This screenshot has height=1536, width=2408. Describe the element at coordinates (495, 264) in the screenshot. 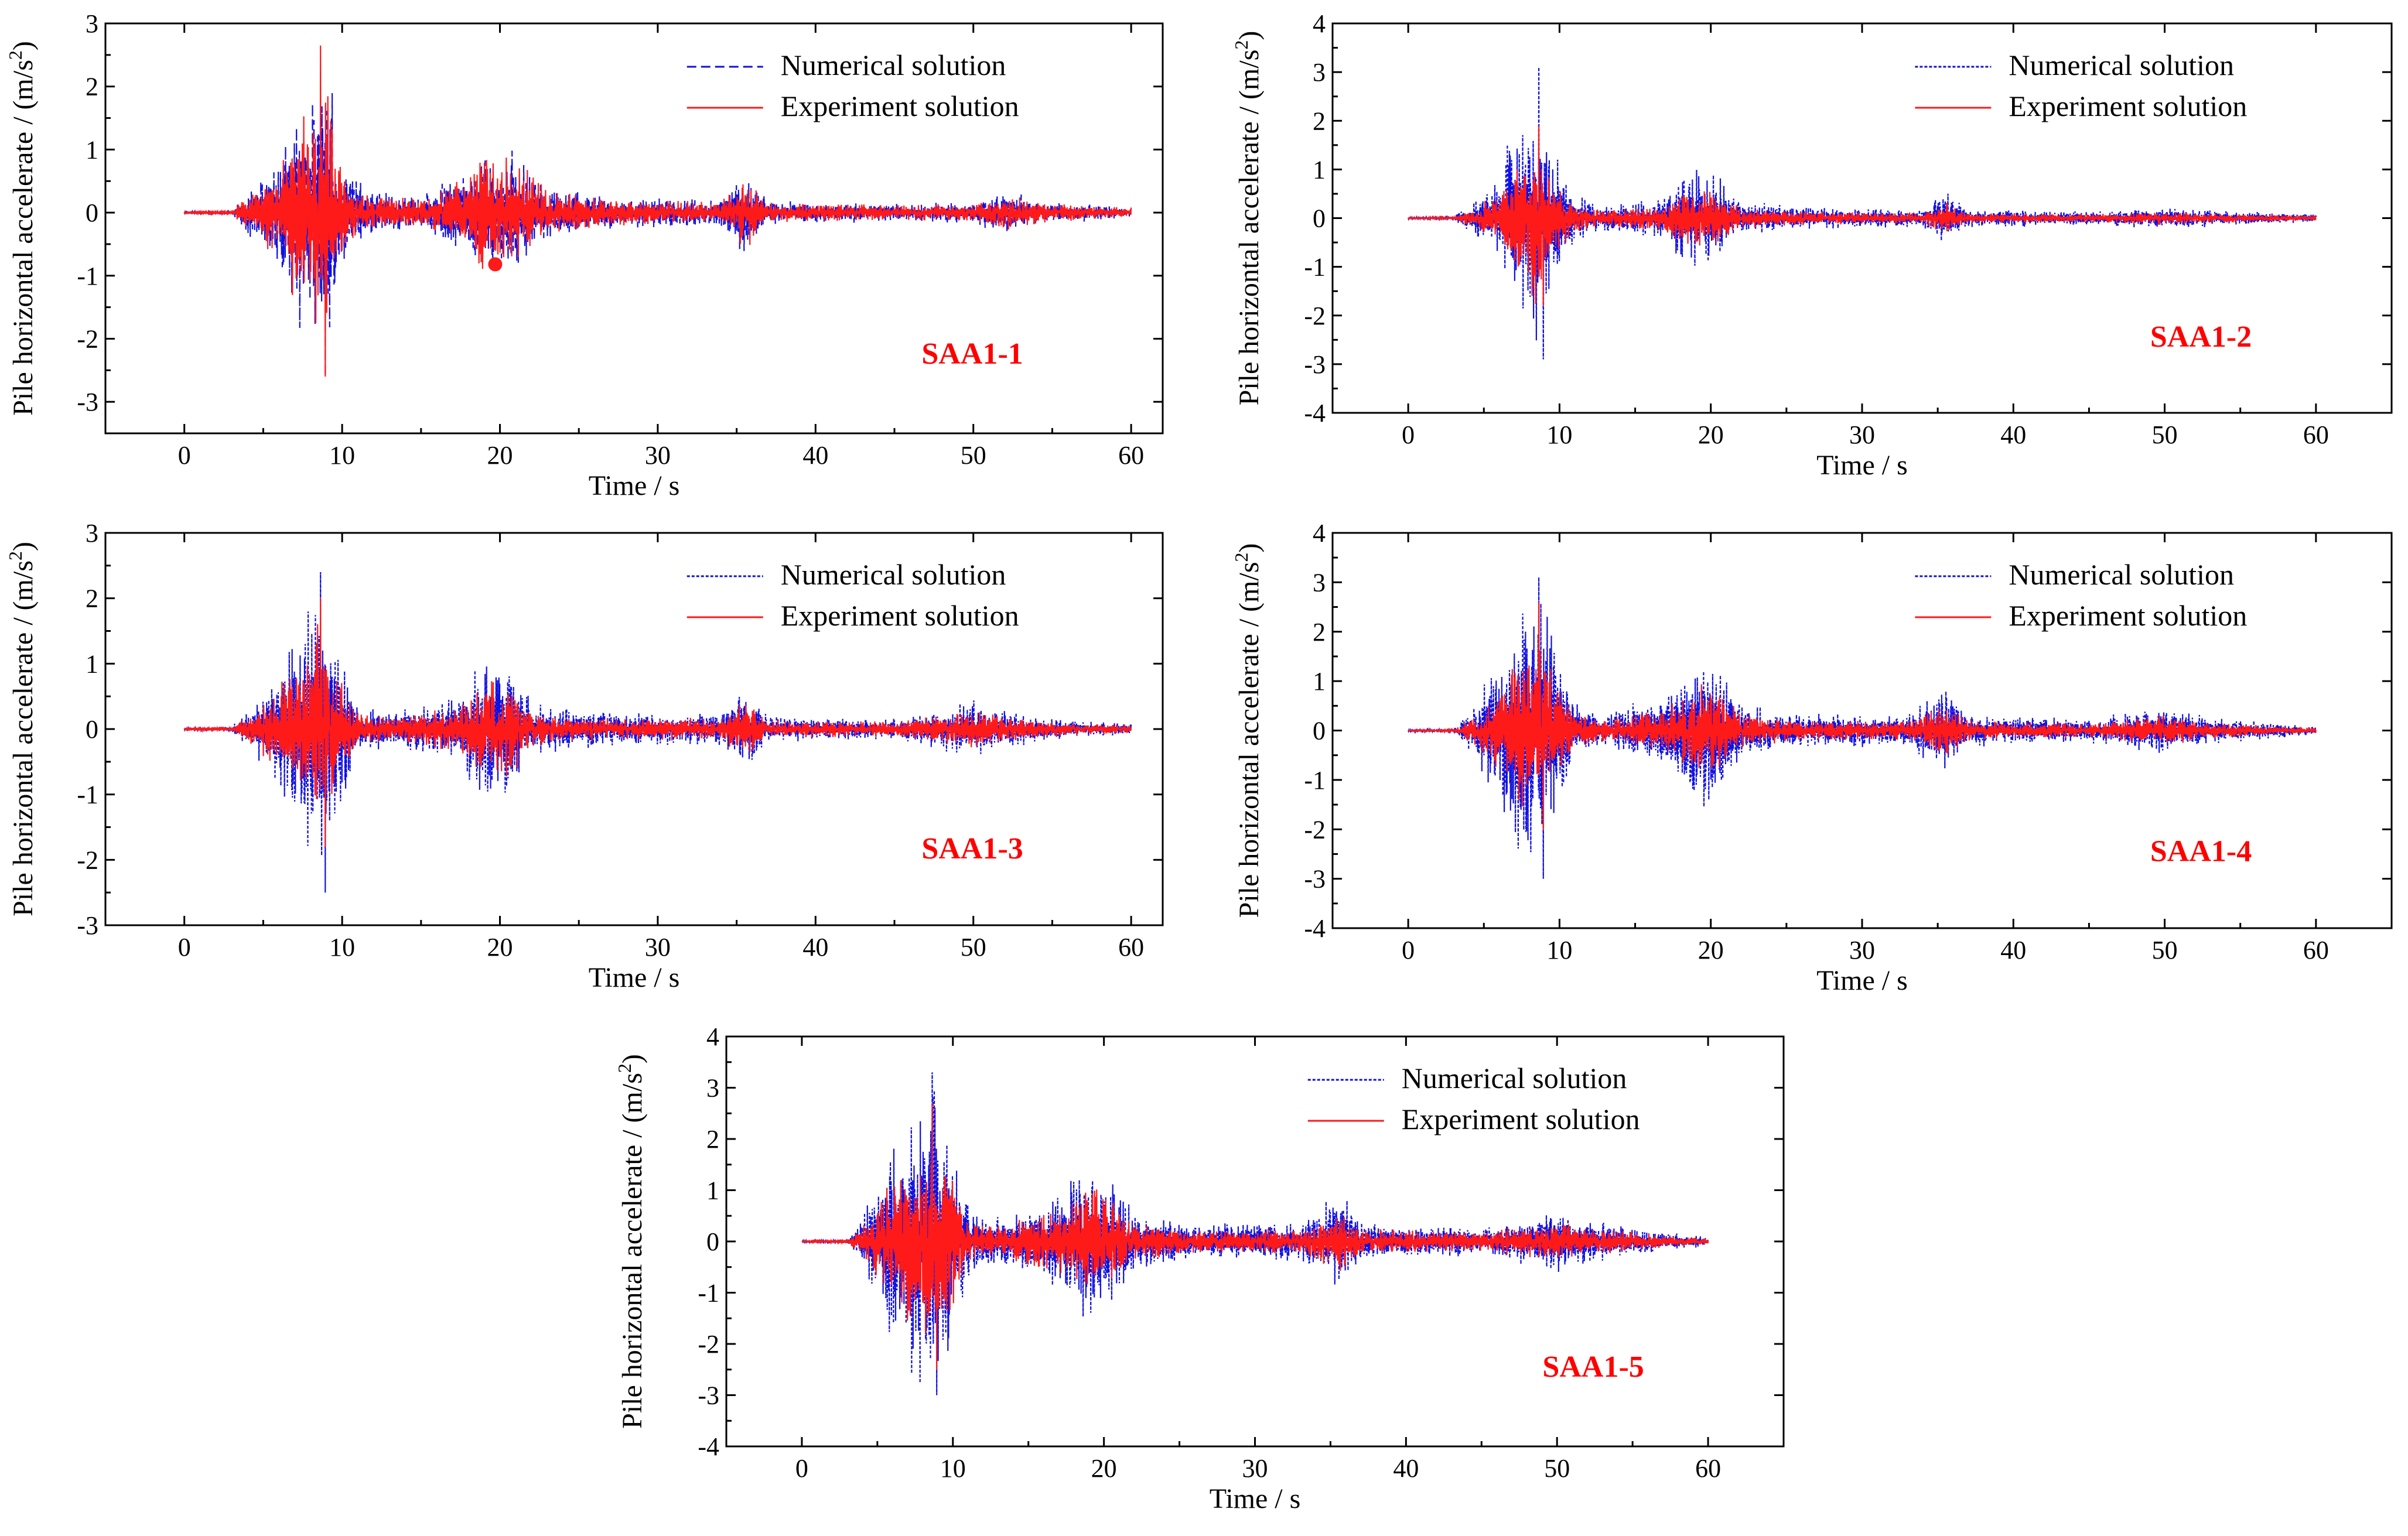

I see `data-marker` at that location.